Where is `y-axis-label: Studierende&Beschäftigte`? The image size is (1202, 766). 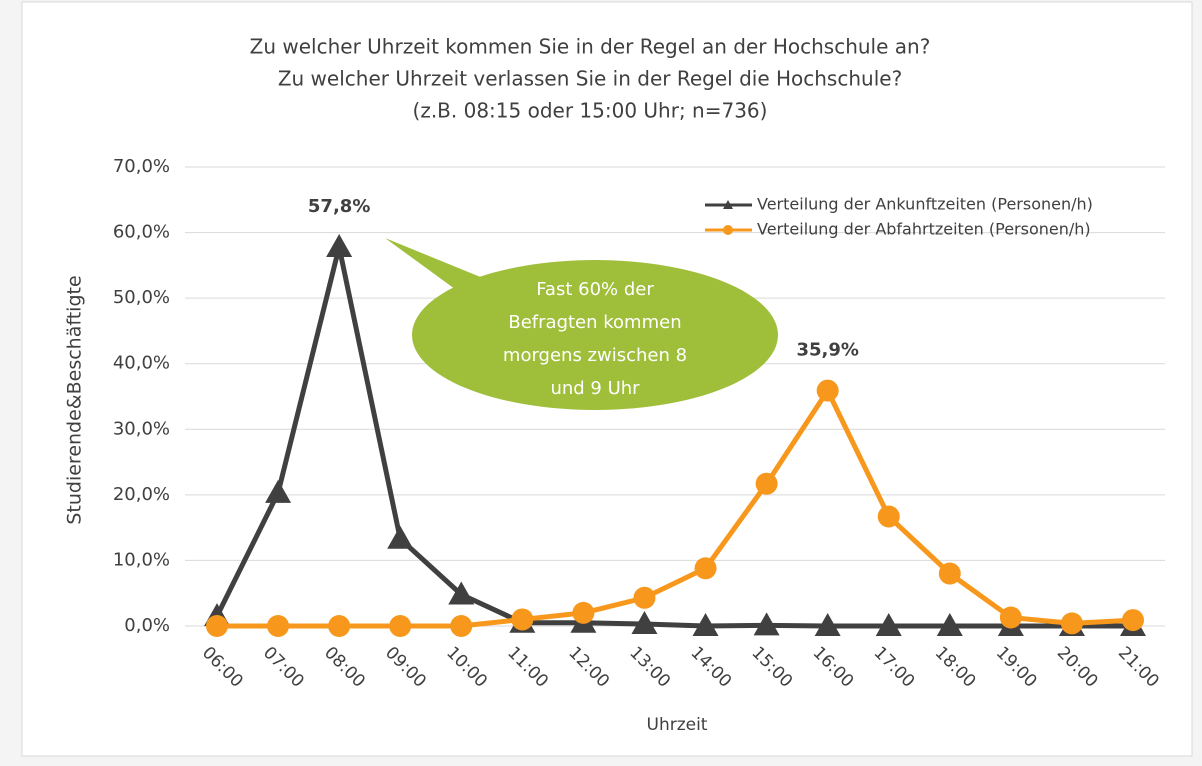
y-axis-label: Studierende&Beschäftigte is located at coordinates (75, 399).